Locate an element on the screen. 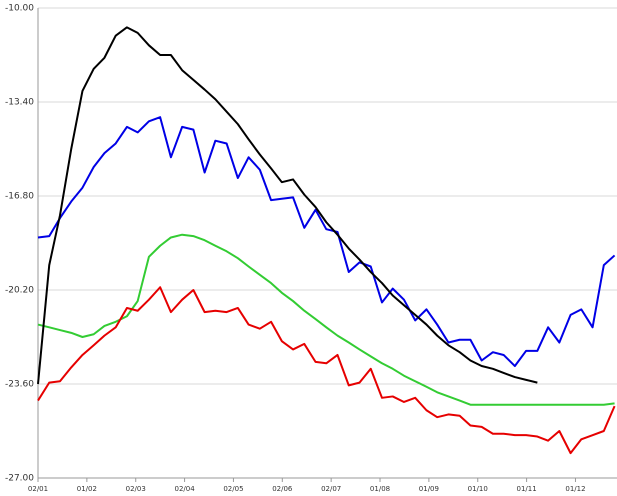  y-tick-label: -27.00 is located at coordinates (19, 479).